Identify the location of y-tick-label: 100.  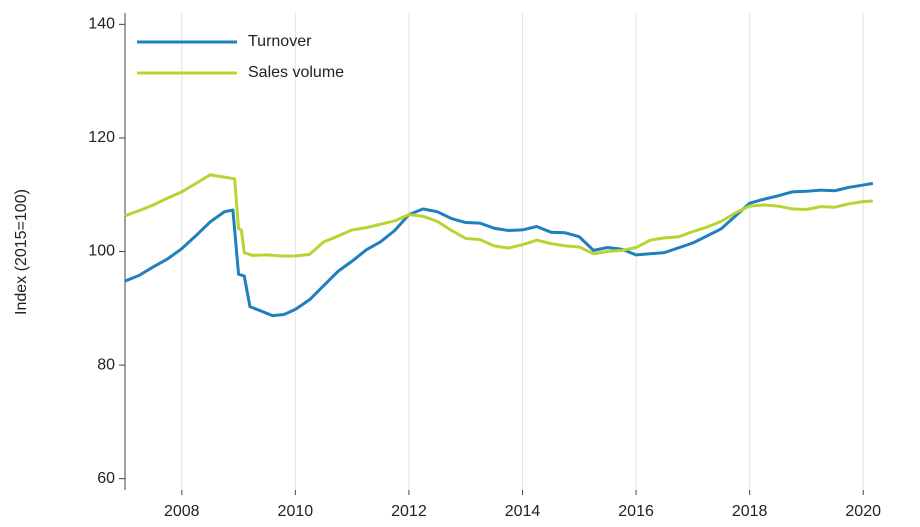
(101, 251).